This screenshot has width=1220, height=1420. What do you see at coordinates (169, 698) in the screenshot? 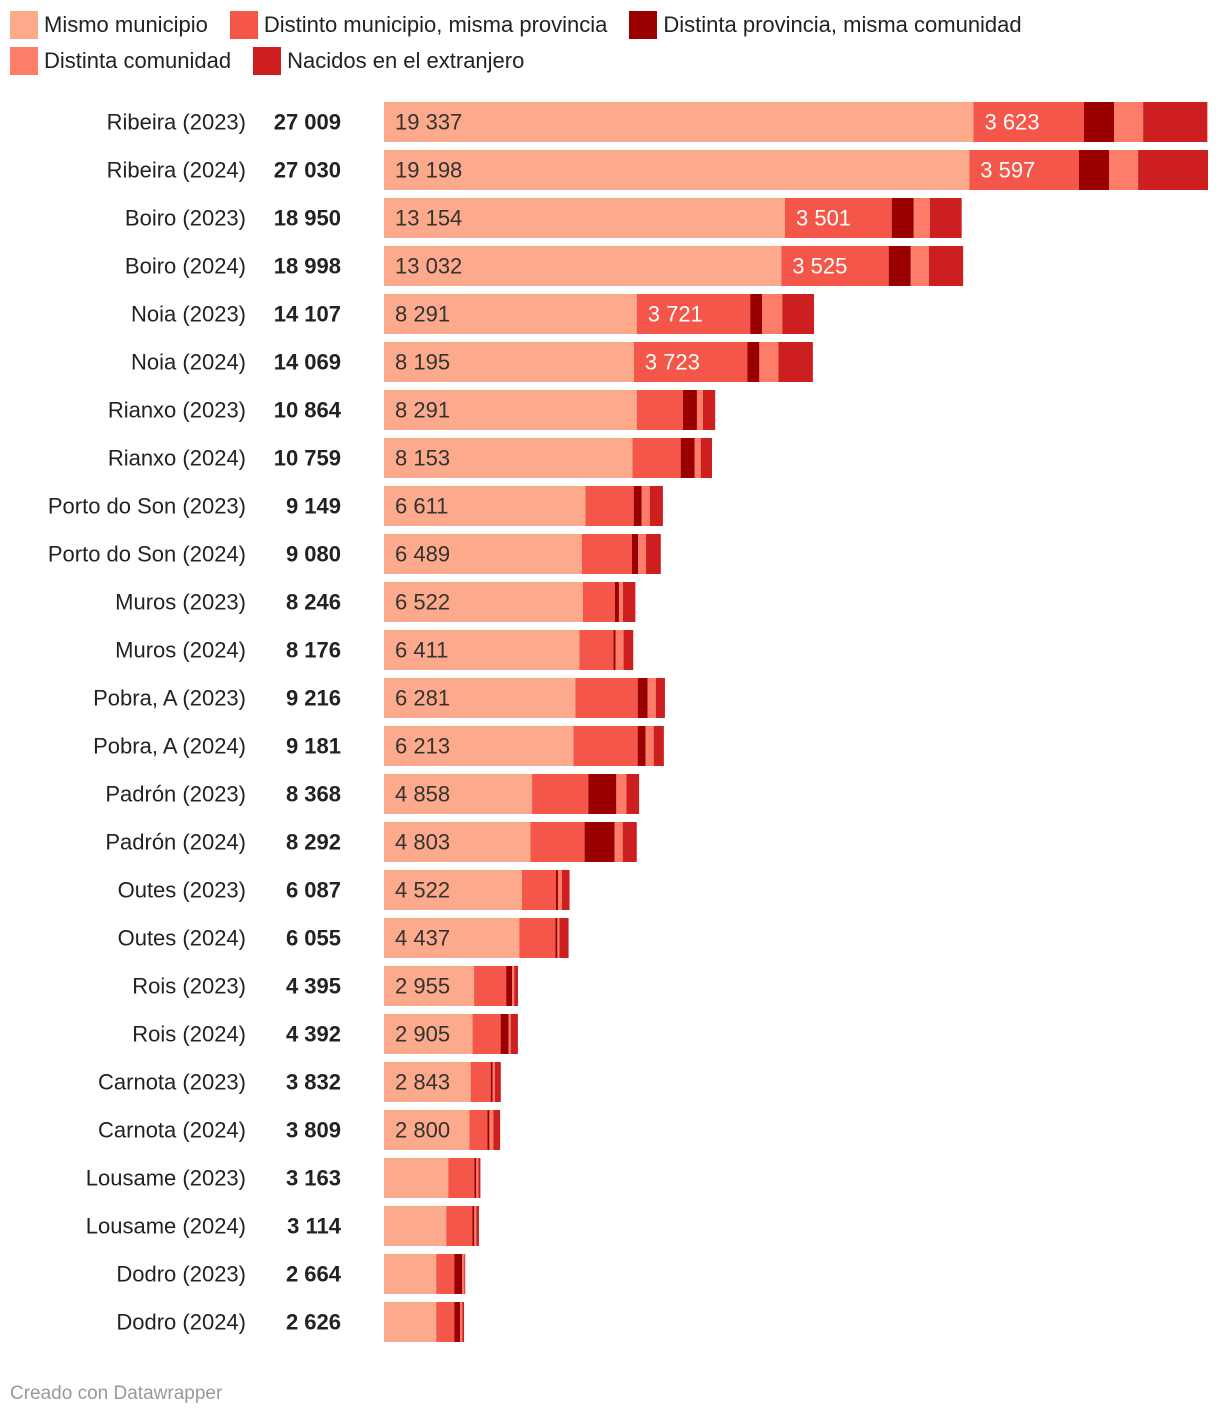
I see `row-label: Pobra, A (2023)` at bounding box center [169, 698].